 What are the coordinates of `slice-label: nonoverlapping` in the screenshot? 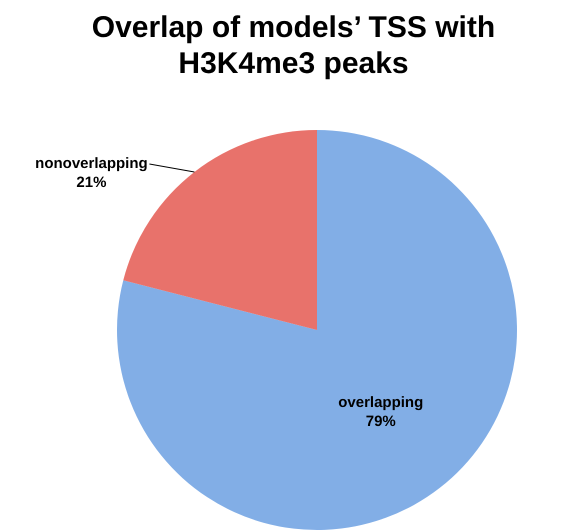 It's located at (91, 163).